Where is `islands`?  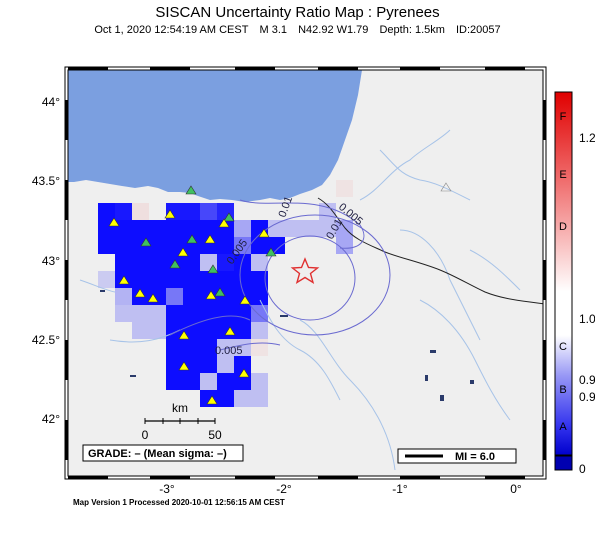
islands is located at coordinates (287, 345).